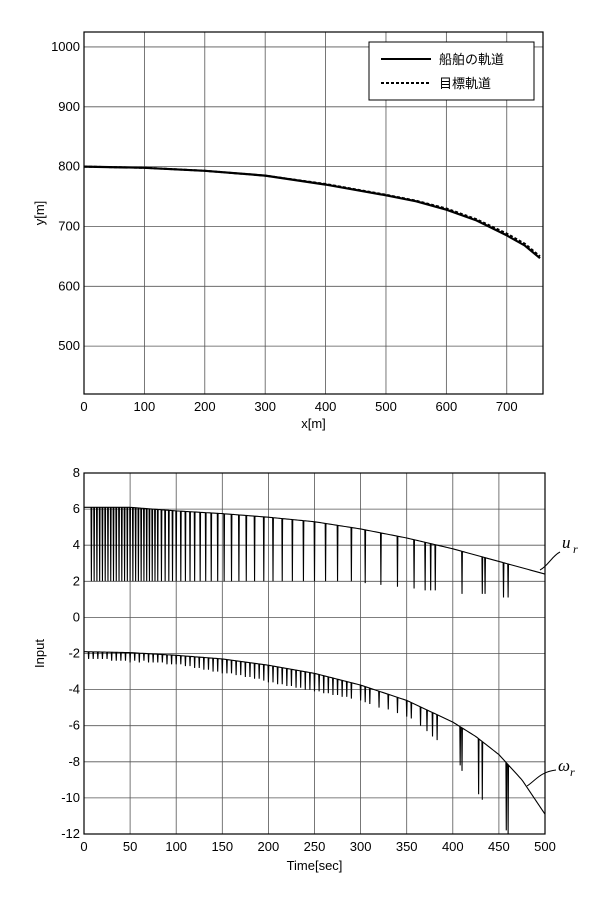 This screenshot has height=898, width=606. What do you see at coordinates (499, 846) in the screenshot?
I see `x-tick-label: 450` at bounding box center [499, 846].